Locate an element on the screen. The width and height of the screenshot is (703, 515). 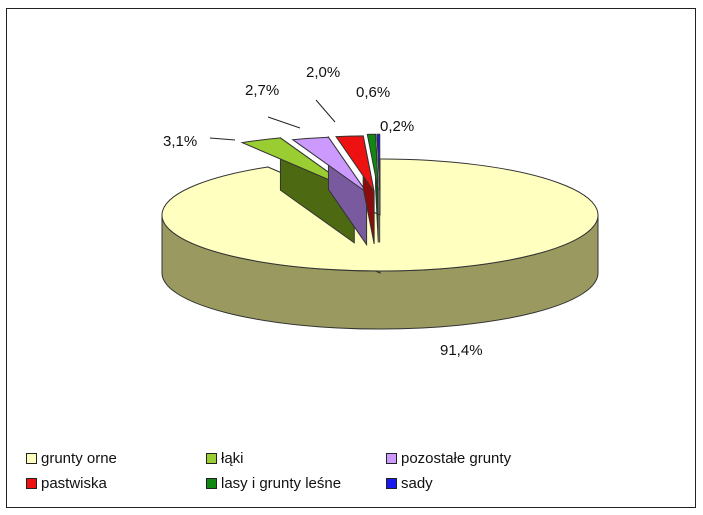
legend-label: pastwiska is located at coordinates (74, 483).